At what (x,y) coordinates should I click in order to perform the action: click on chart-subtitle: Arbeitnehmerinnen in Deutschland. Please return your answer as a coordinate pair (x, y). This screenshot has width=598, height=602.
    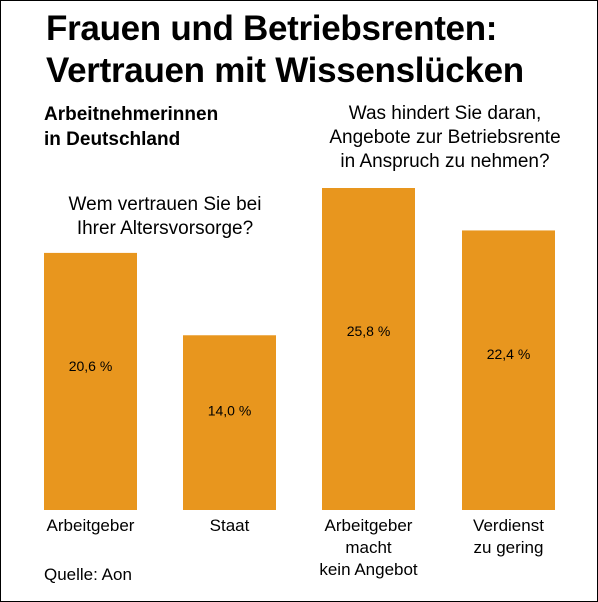
    Looking at the image, I should click on (131, 127).